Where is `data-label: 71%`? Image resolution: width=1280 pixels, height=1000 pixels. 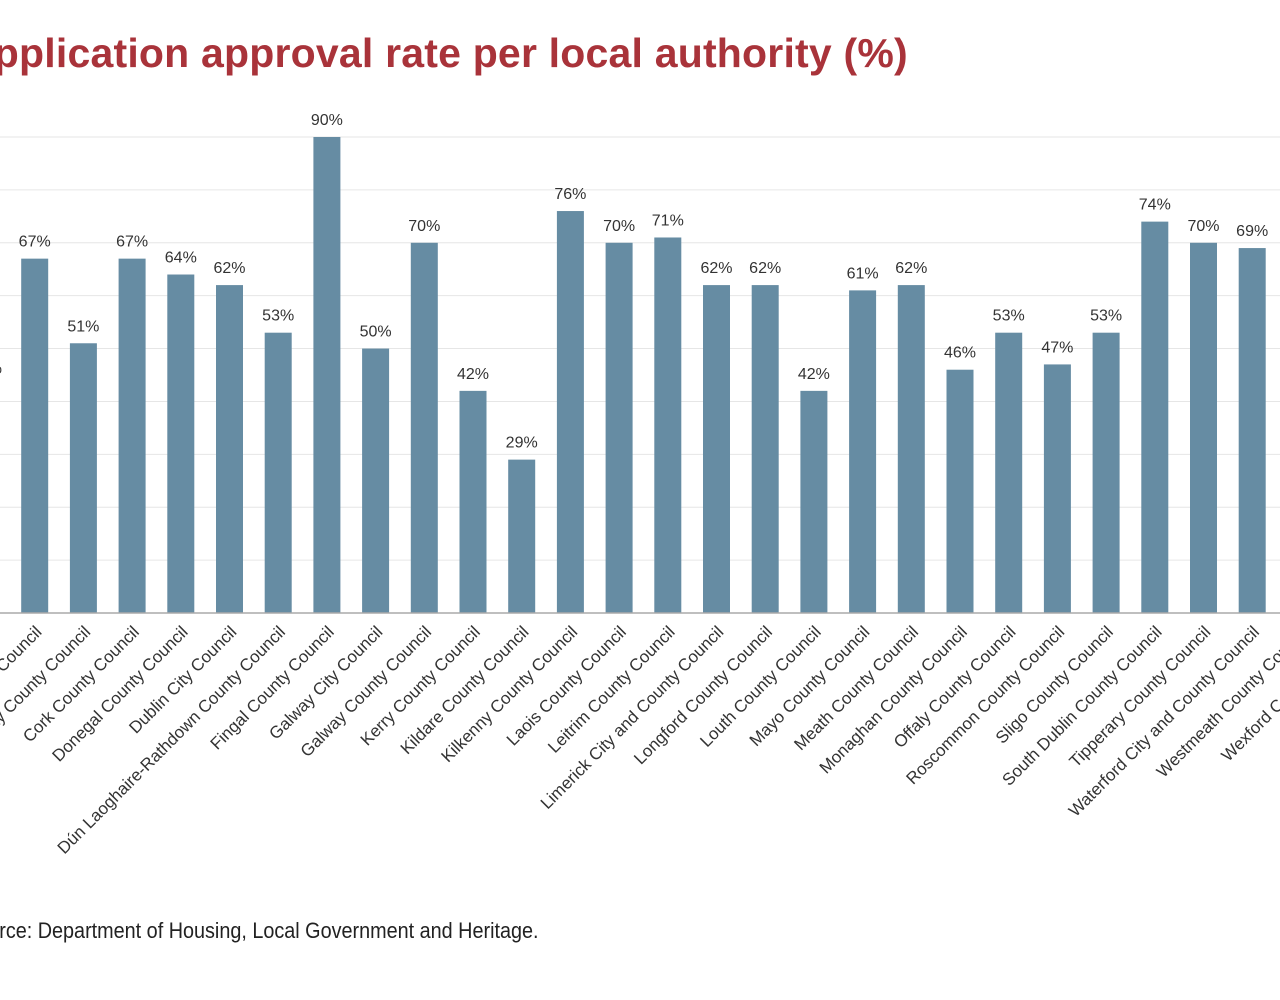
data-label: 71% is located at coordinates (668, 220).